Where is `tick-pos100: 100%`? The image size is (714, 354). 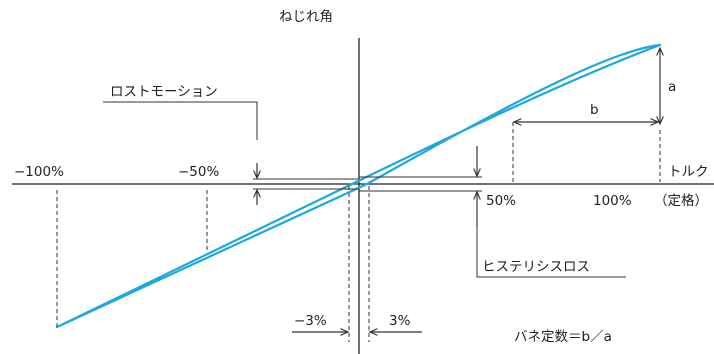
tick-pos100: 100% is located at coordinates (612, 201).